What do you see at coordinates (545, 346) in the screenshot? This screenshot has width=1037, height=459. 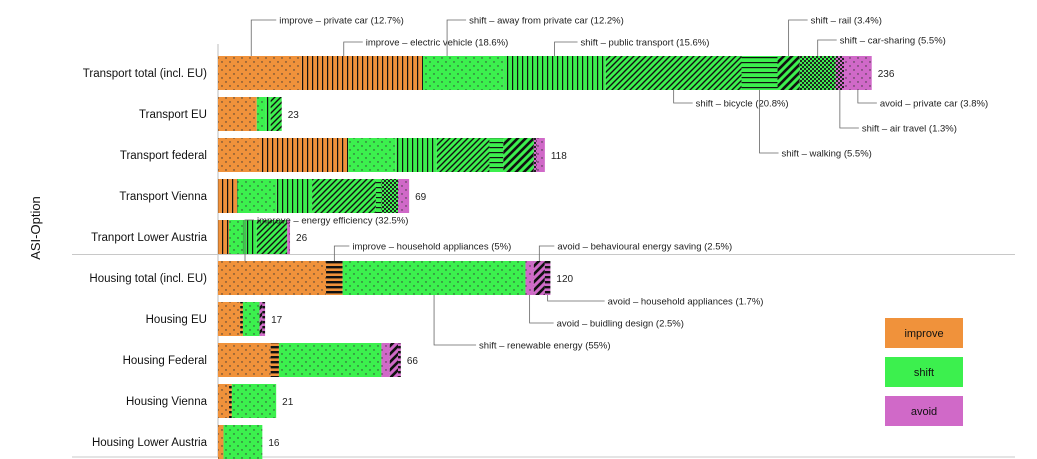 I see `annotation-label: shift – renewable energy (55%)` at bounding box center [545, 346].